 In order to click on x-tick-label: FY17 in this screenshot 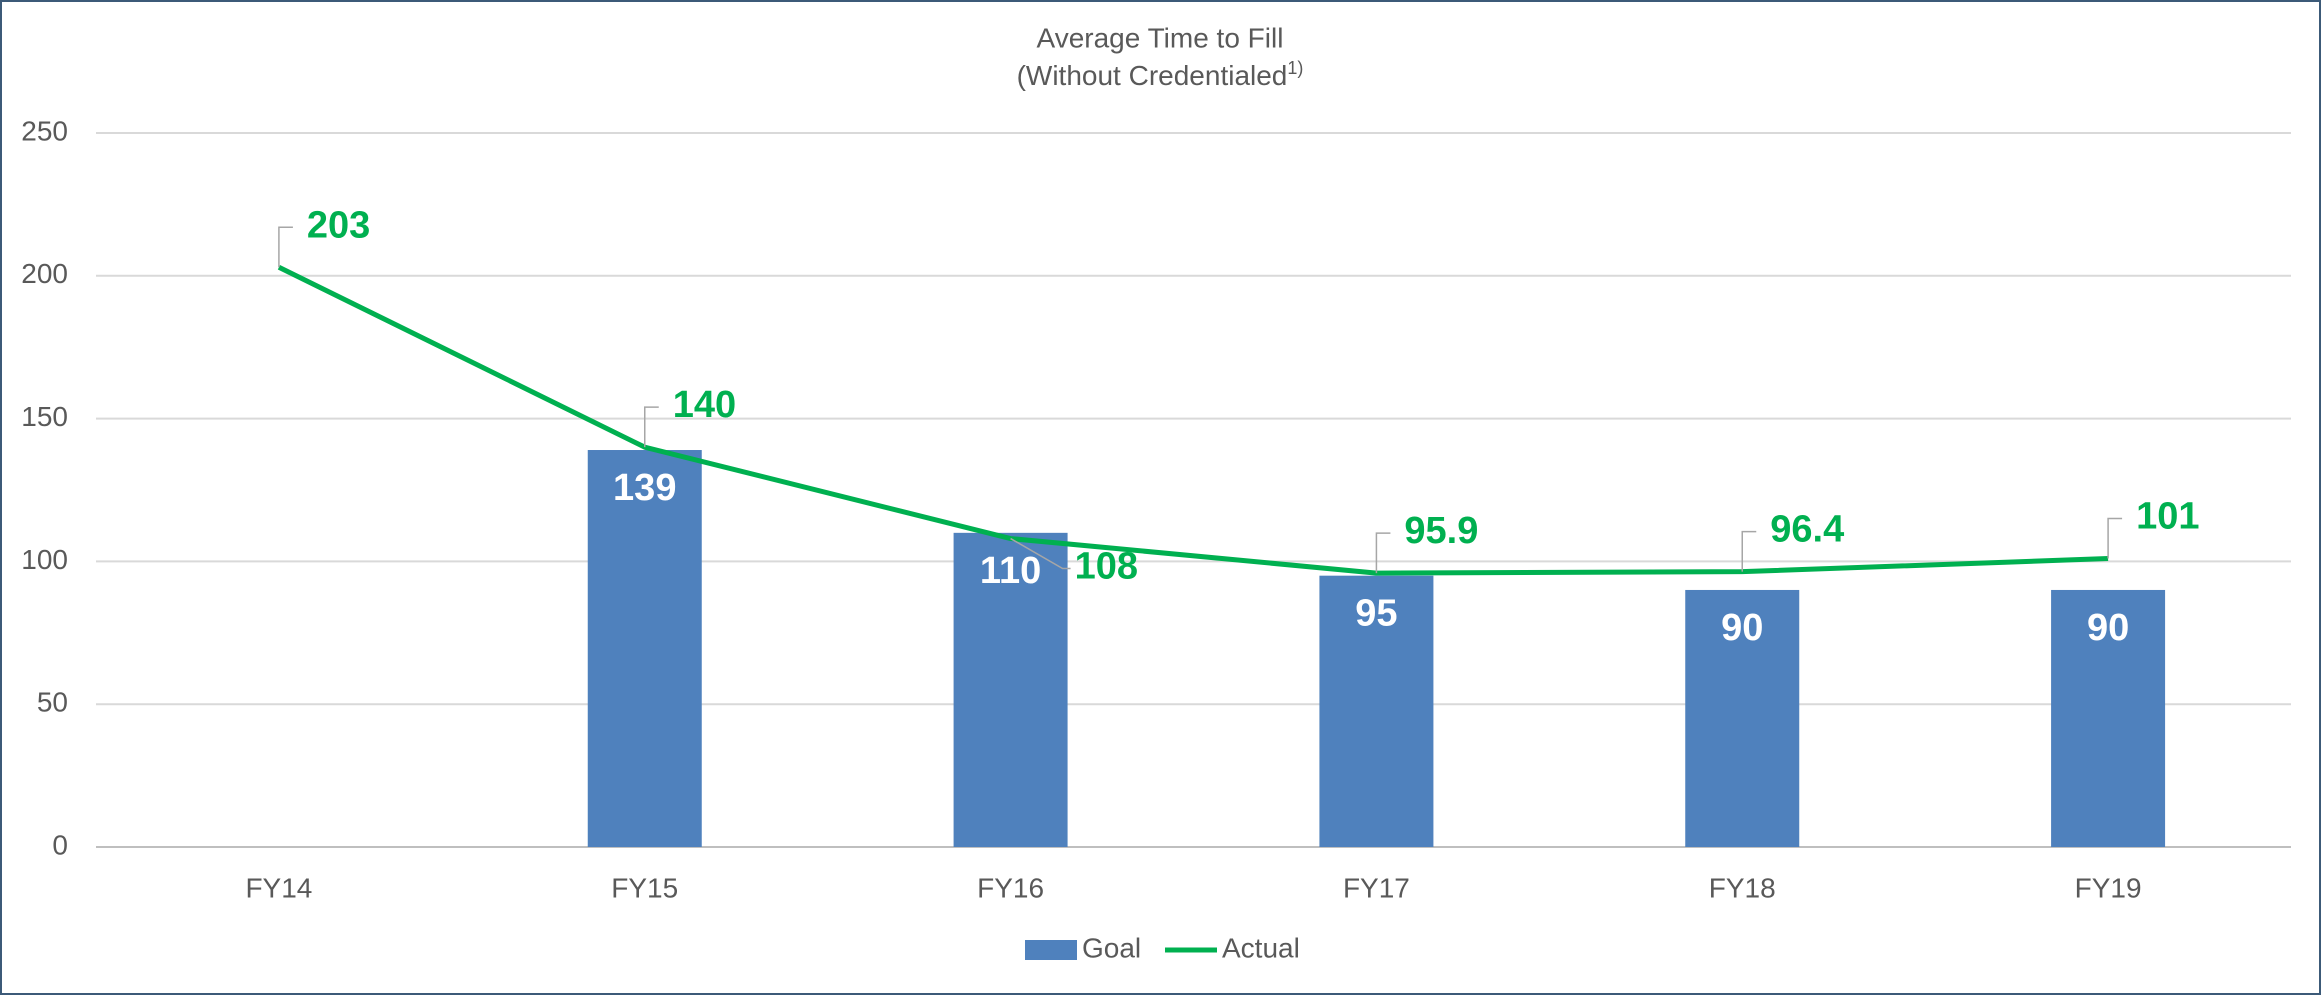, I will do `click(1376, 887)`.